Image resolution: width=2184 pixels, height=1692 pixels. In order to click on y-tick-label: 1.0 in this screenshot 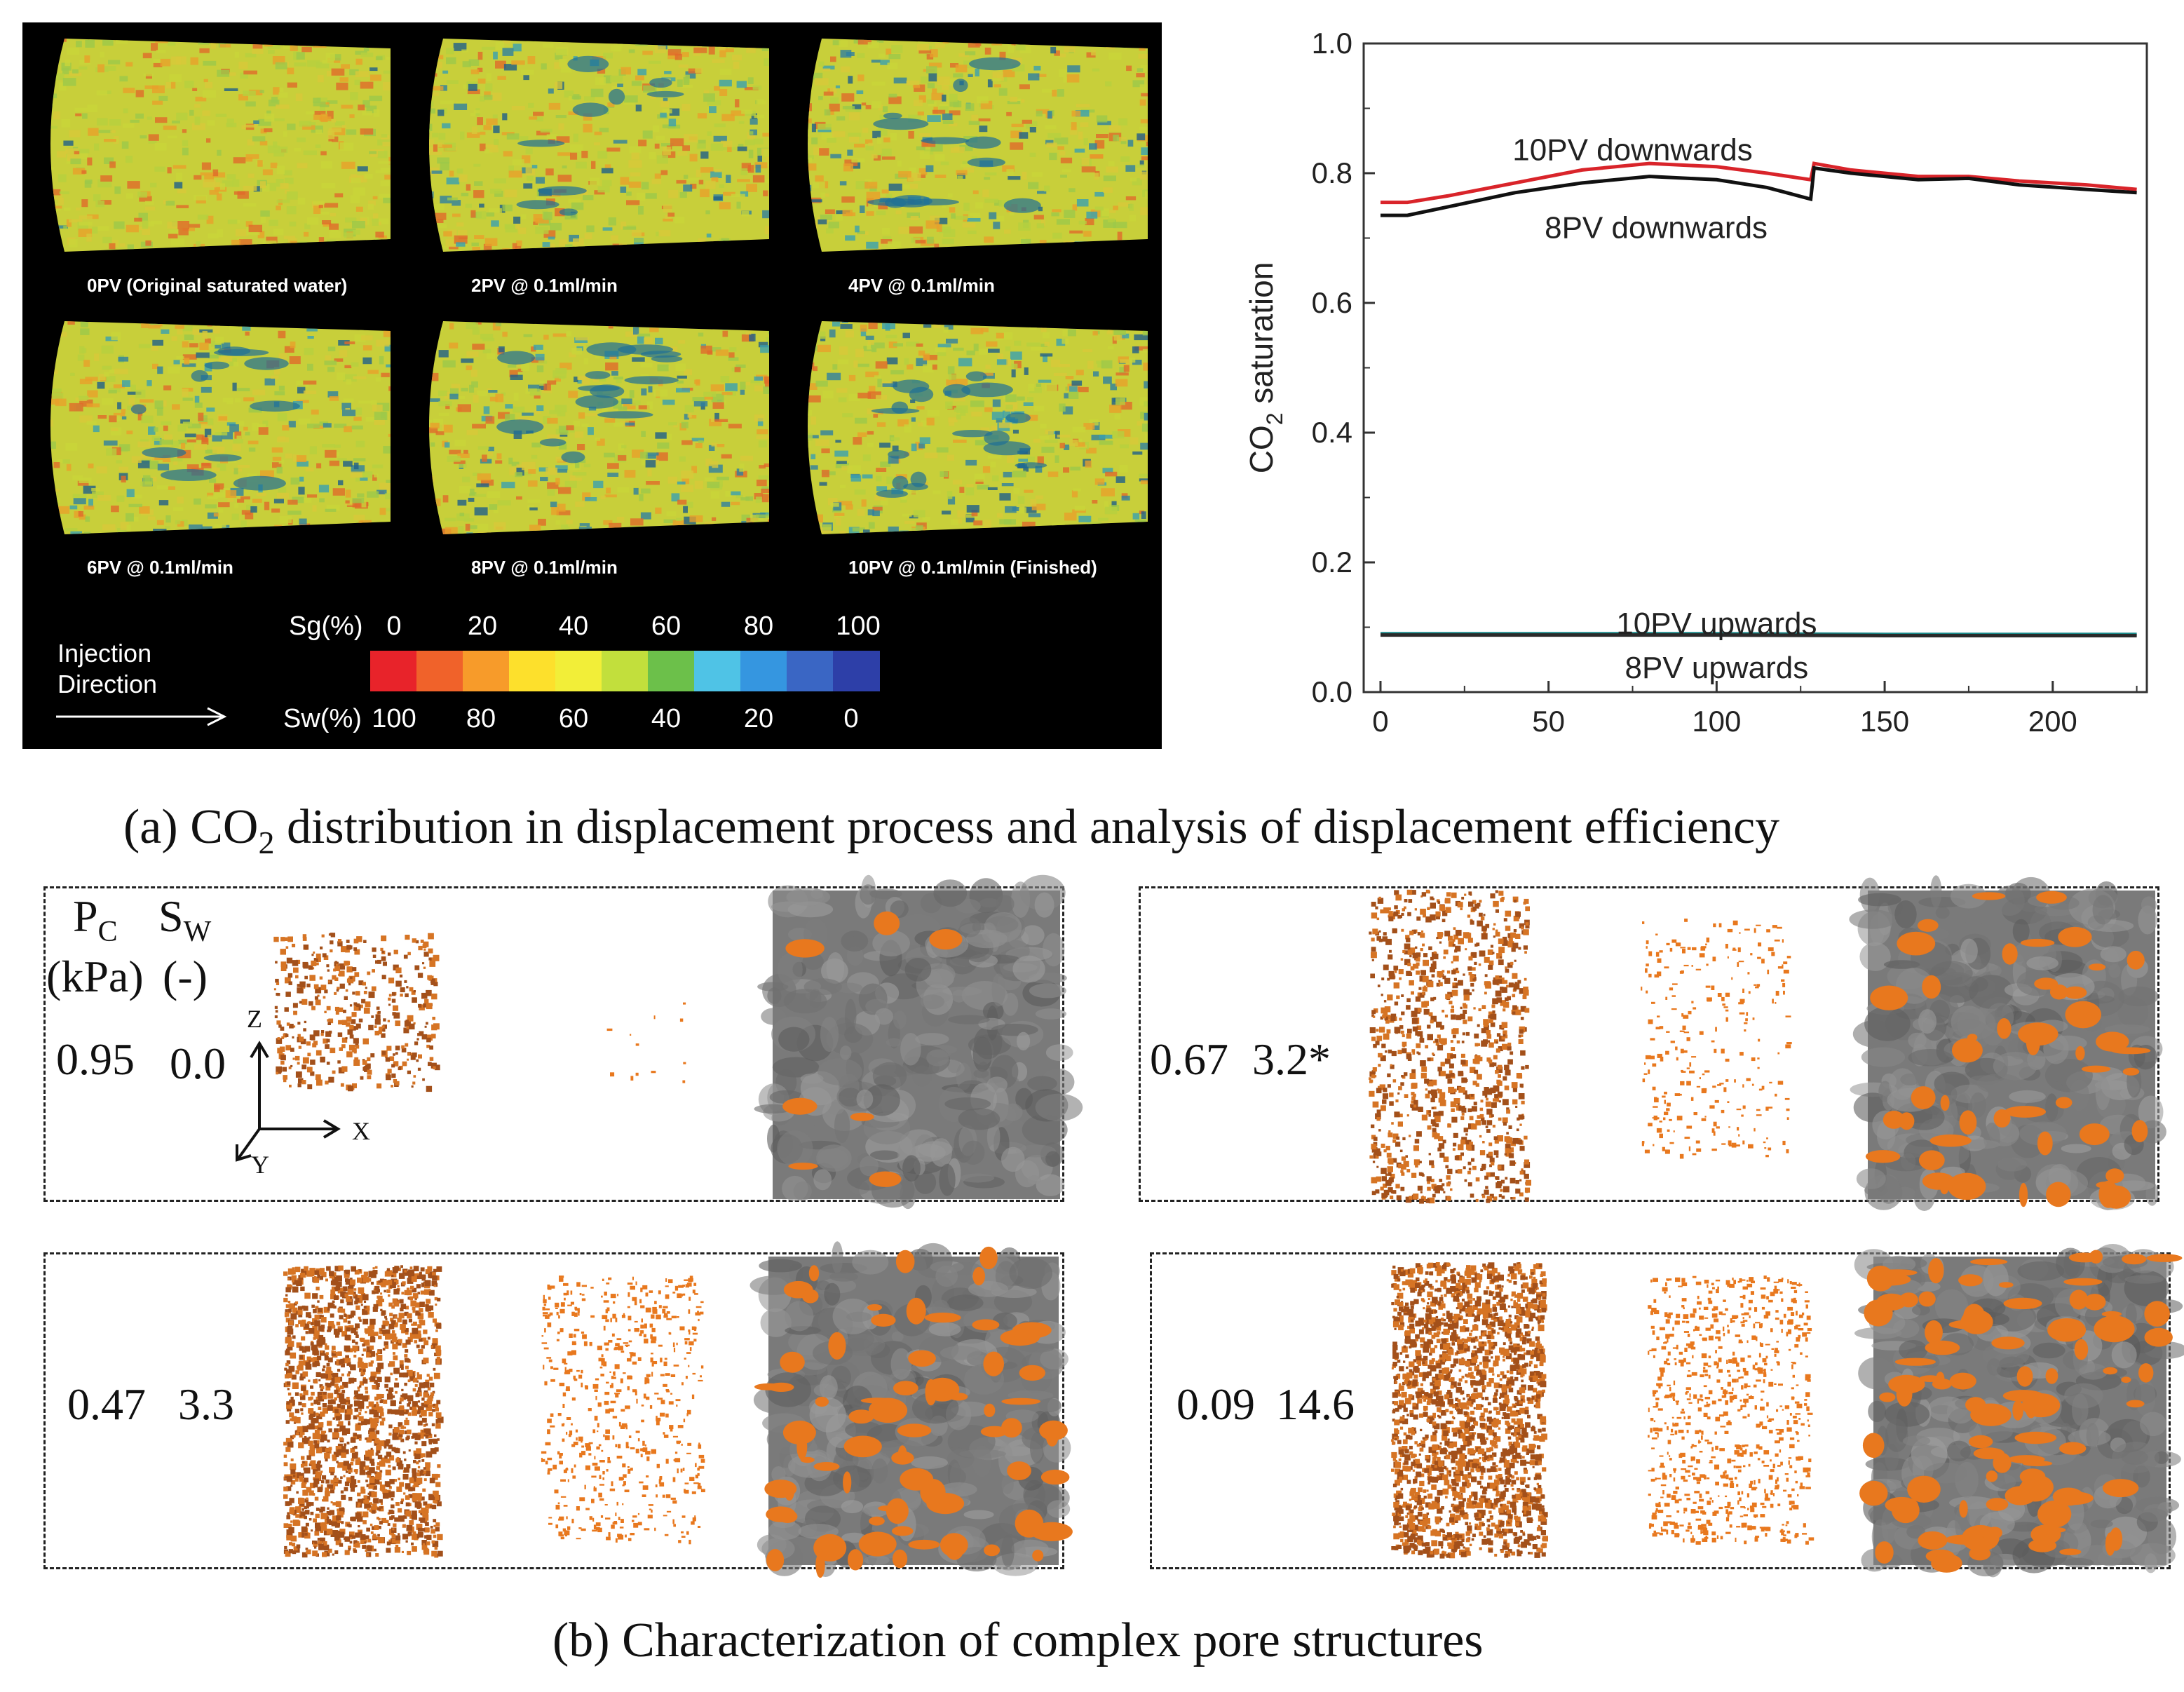, I will do `click(1332, 43)`.